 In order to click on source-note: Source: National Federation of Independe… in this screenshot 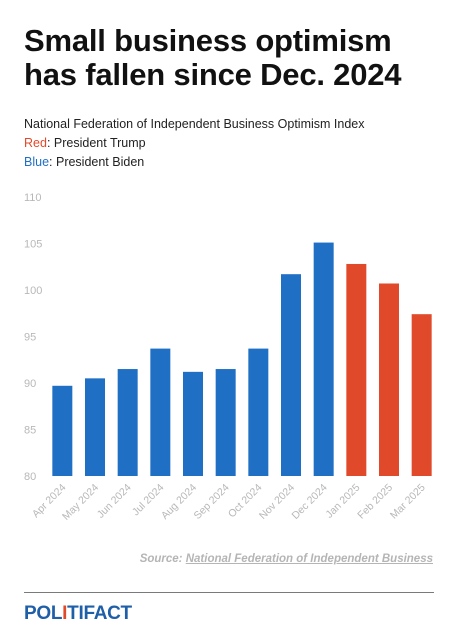, I will do `click(286, 559)`.